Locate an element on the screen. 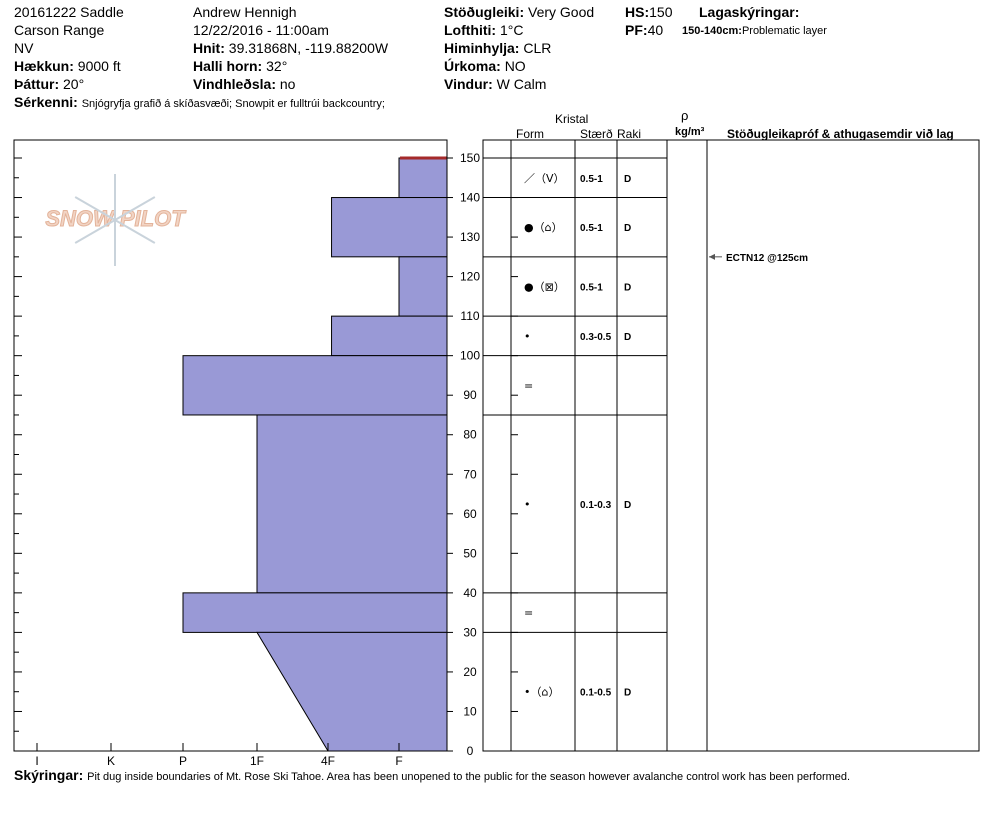 The width and height of the screenshot is (994, 840). observer: Andrew Hennigh is located at coordinates (245, 12).